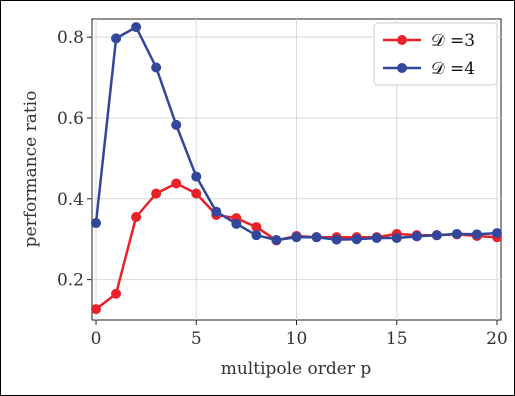 Image resolution: width=515 pixels, height=396 pixels. Describe the element at coordinates (70, 281) in the screenshot. I see `y-tick-label: 0.2` at that location.